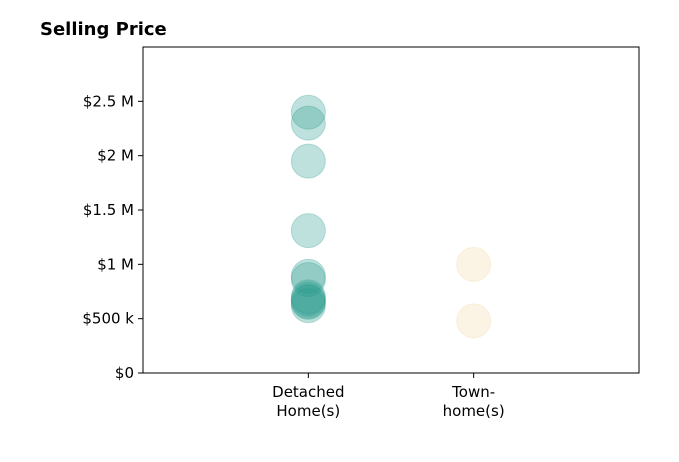 This screenshot has height=462, width=679. Describe the element at coordinates (308, 411) in the screenshot. I see `x-tick-label-line: Home(s)` at that location.